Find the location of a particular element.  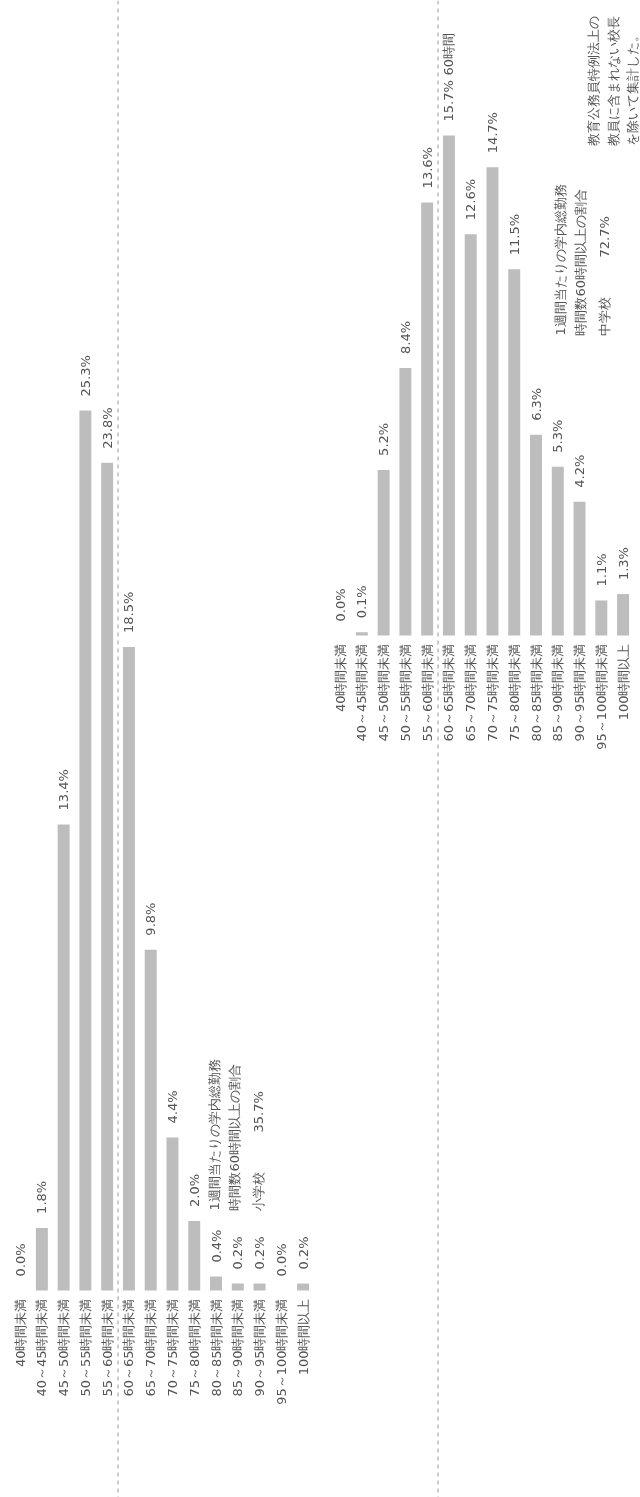

data-label: 15.7% is located at coordinates (449, 101).